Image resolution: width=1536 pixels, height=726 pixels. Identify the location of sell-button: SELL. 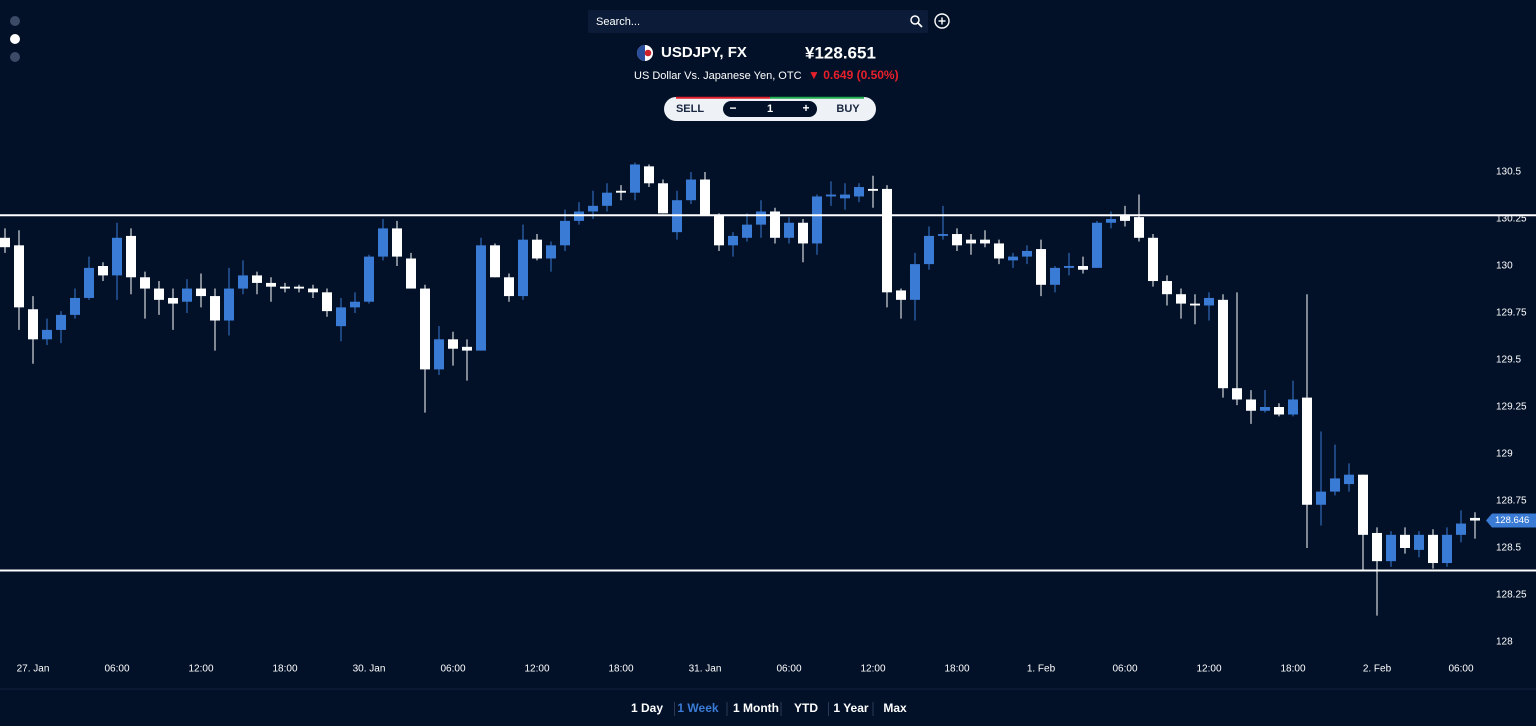
(690, 109).